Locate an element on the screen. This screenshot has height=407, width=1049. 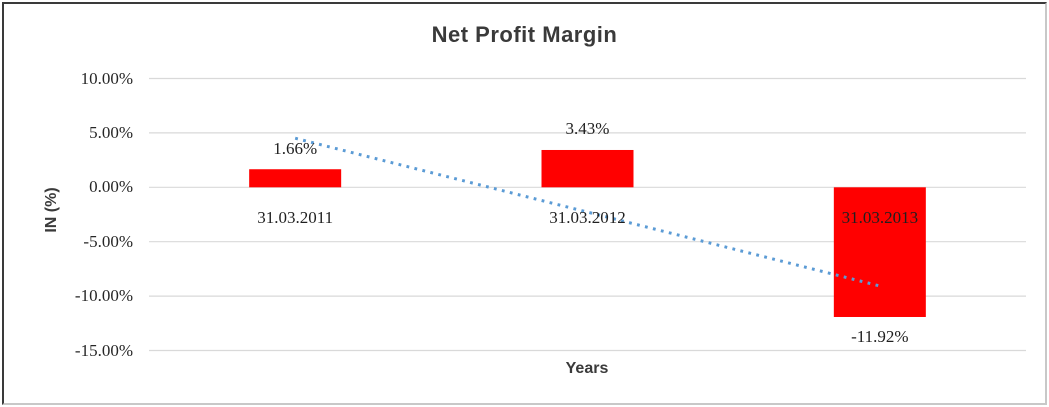
y-tick-label: 10.00% is located at coordinates (106, 78).